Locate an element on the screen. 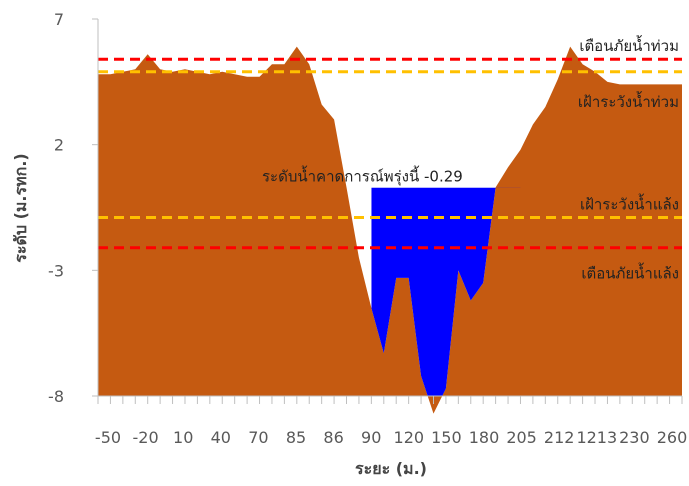  x-tick-label: 85 is located at coordinates (296, 437).